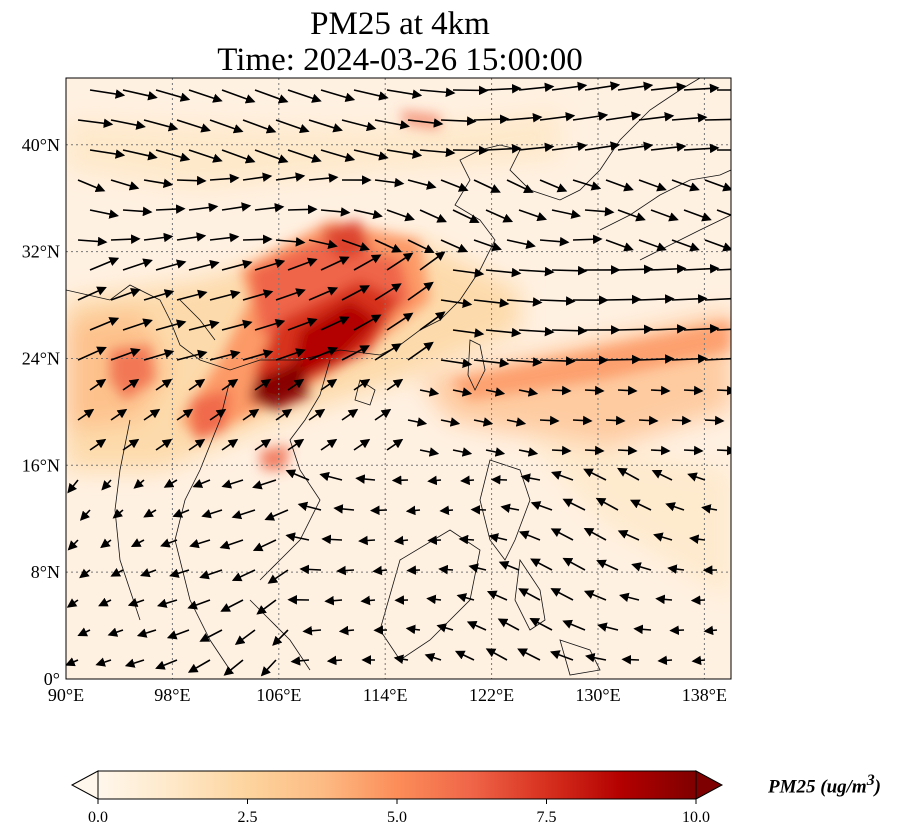 The image size is (905, 836). What do you see at coordinates (41, 358) in the screenshot?
I see `lat-tick-label: 24°N` at bounding box center [41, 358].